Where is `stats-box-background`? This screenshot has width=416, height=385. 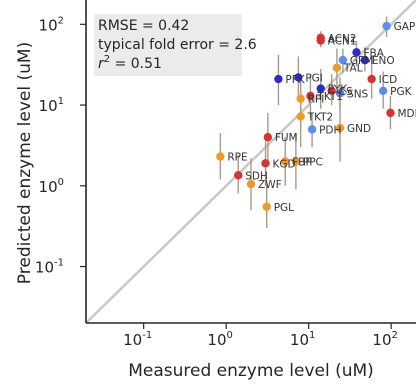 stats-box-background is located at coordinates (168, 45).